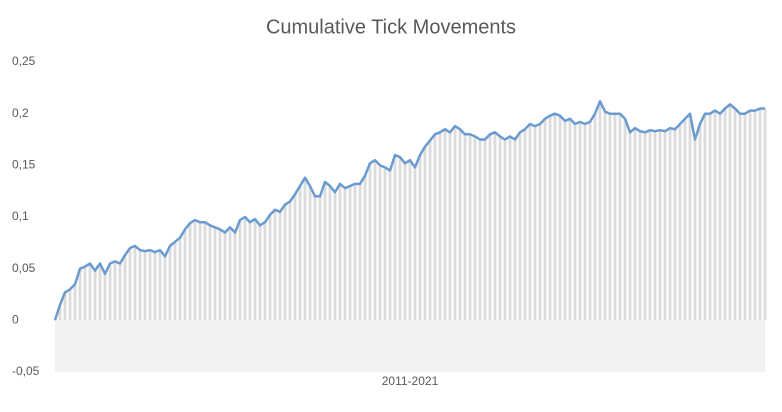  What do you see at coordinates (410, 381) in the screenshot?
I see `x-axis-label: 2011-2021` at bounding box center [410, 381].